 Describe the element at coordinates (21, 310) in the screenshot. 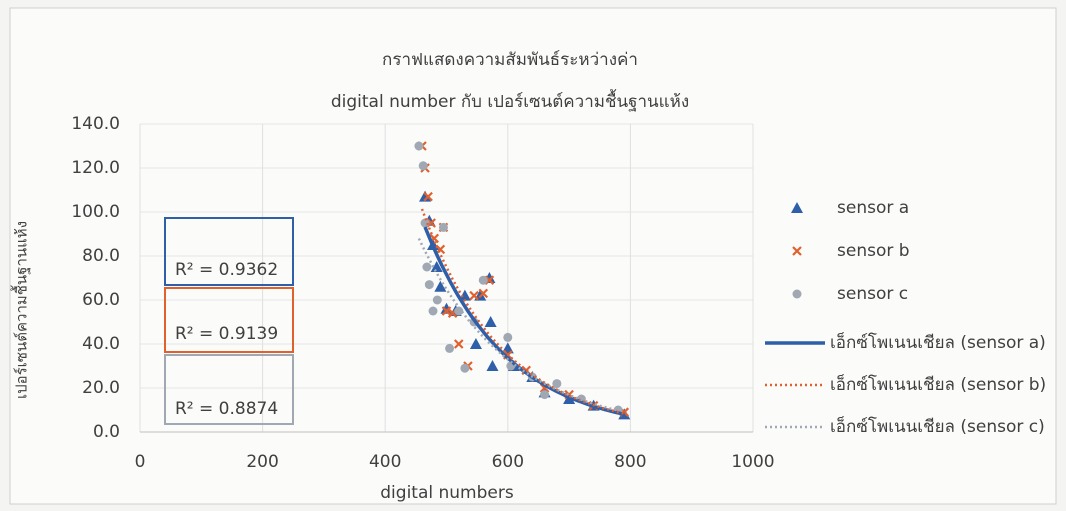

I see `y-axis-label: เปอร์เซนต์ความชื้นฐานแห้ง` at that location.